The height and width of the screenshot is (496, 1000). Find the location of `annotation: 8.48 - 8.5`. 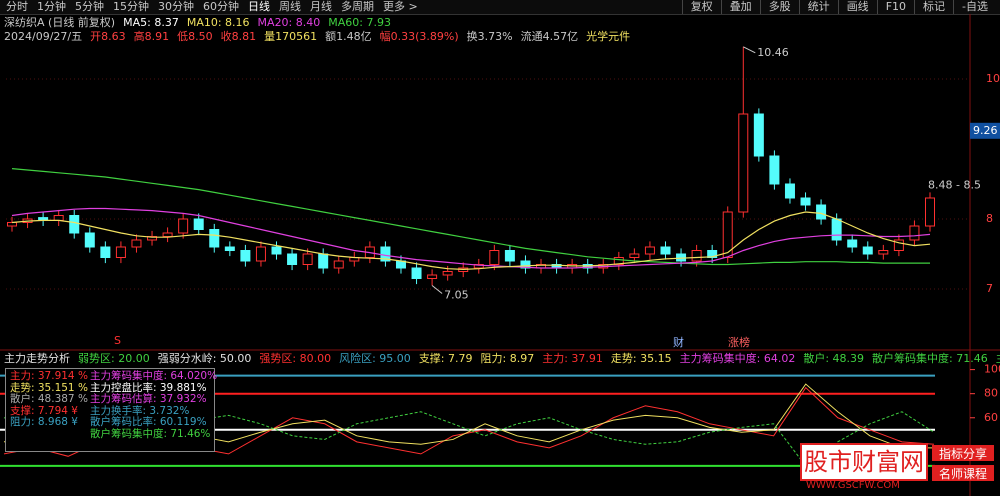

annotation: 8.48 - 8.5 is located at coordinates (954, 184).